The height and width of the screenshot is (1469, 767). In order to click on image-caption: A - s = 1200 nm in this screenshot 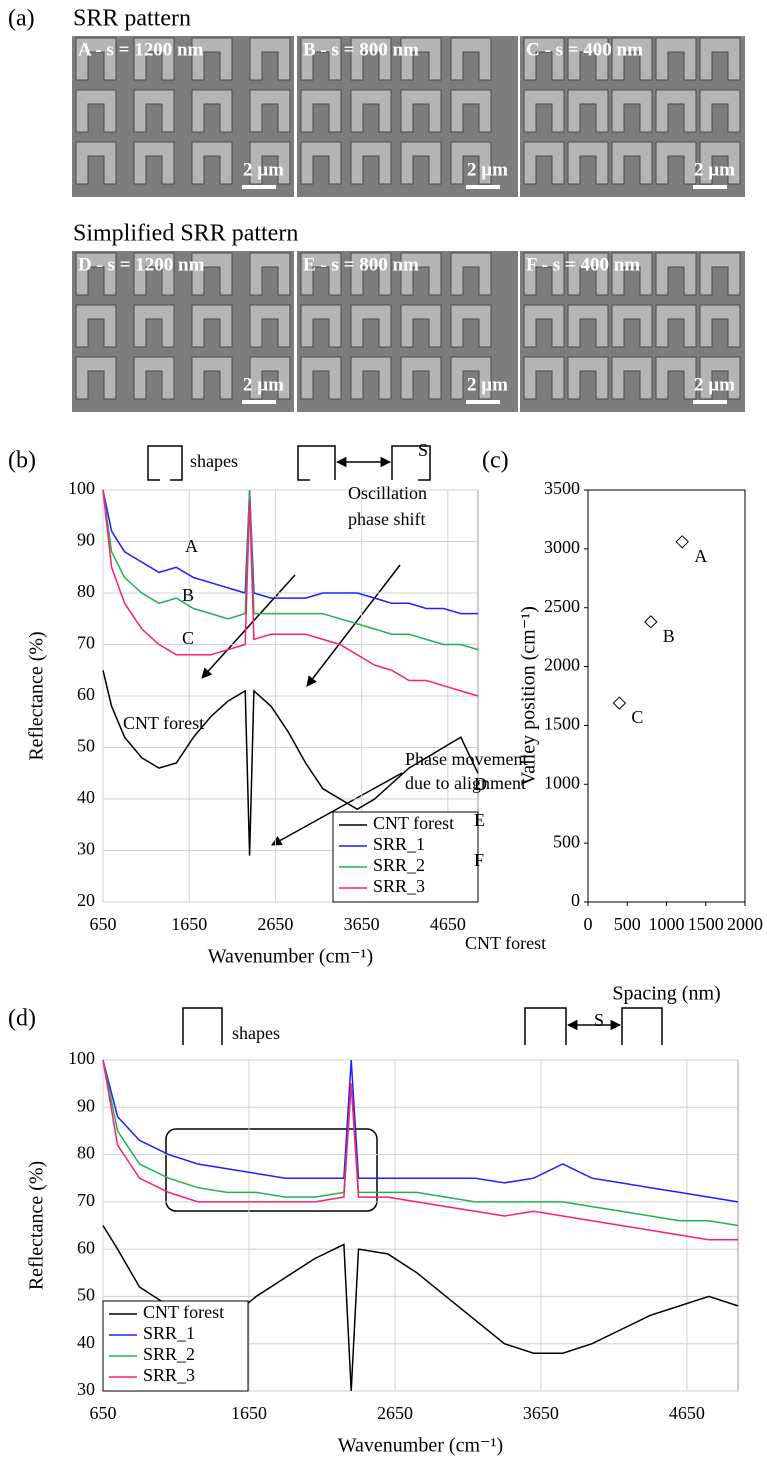, I will do `click(141, 49)`.